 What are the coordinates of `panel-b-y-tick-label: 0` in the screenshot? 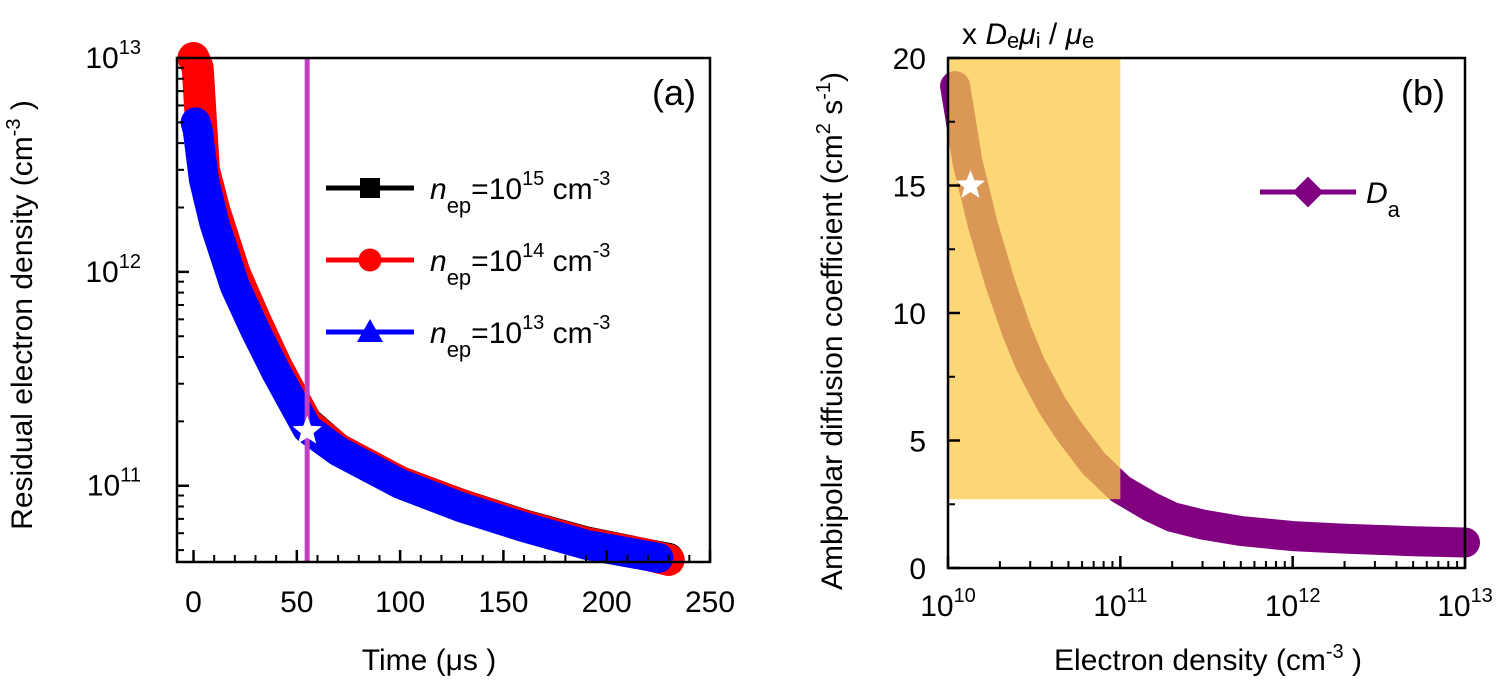 It's located at (917, 569).